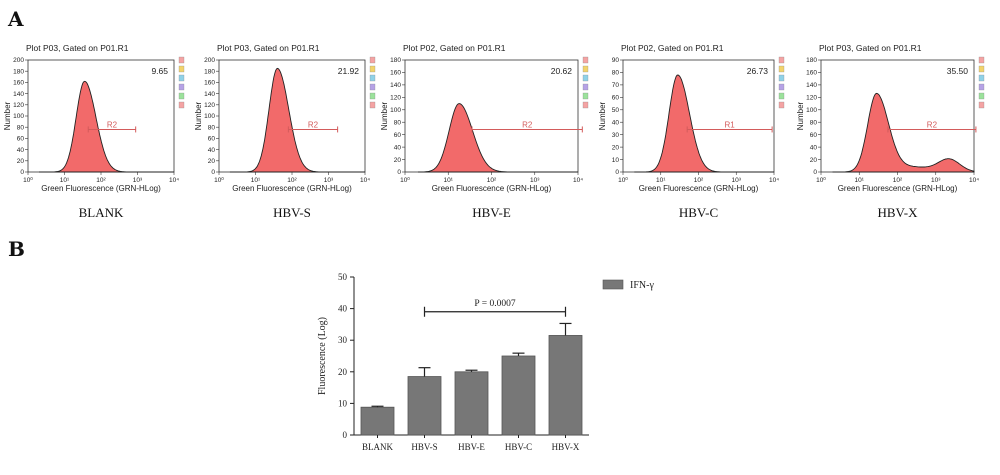 This screenshot has height=475, width=1000. Describe the element at coordinates (101, 212) in the screenshot. I see `sample-label: BLANK` at that location.